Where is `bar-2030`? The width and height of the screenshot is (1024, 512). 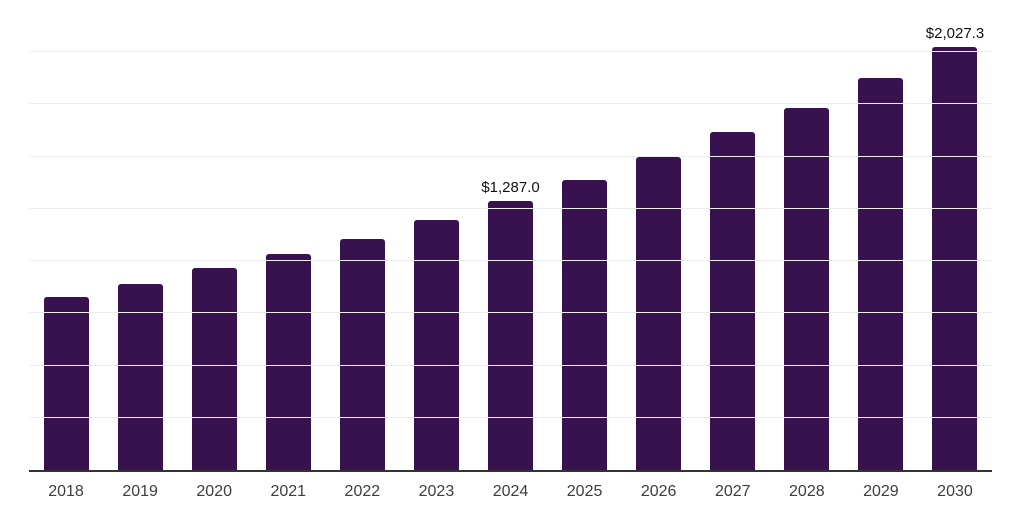
bar-2030 is located at coordinates (955, 258).